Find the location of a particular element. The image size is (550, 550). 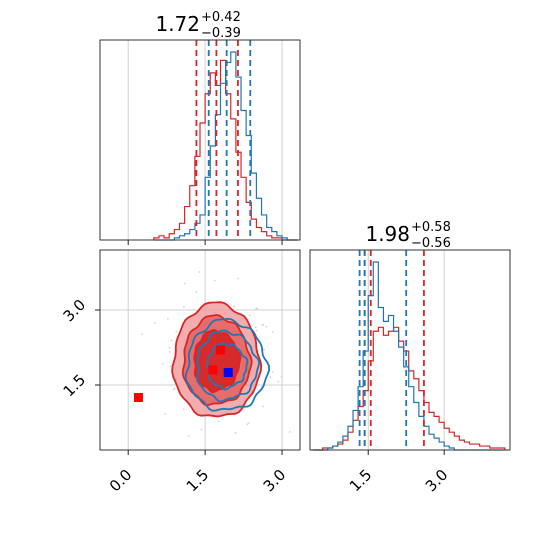

param1-title-minus: −0.39 is located at coordinates (221, 33).